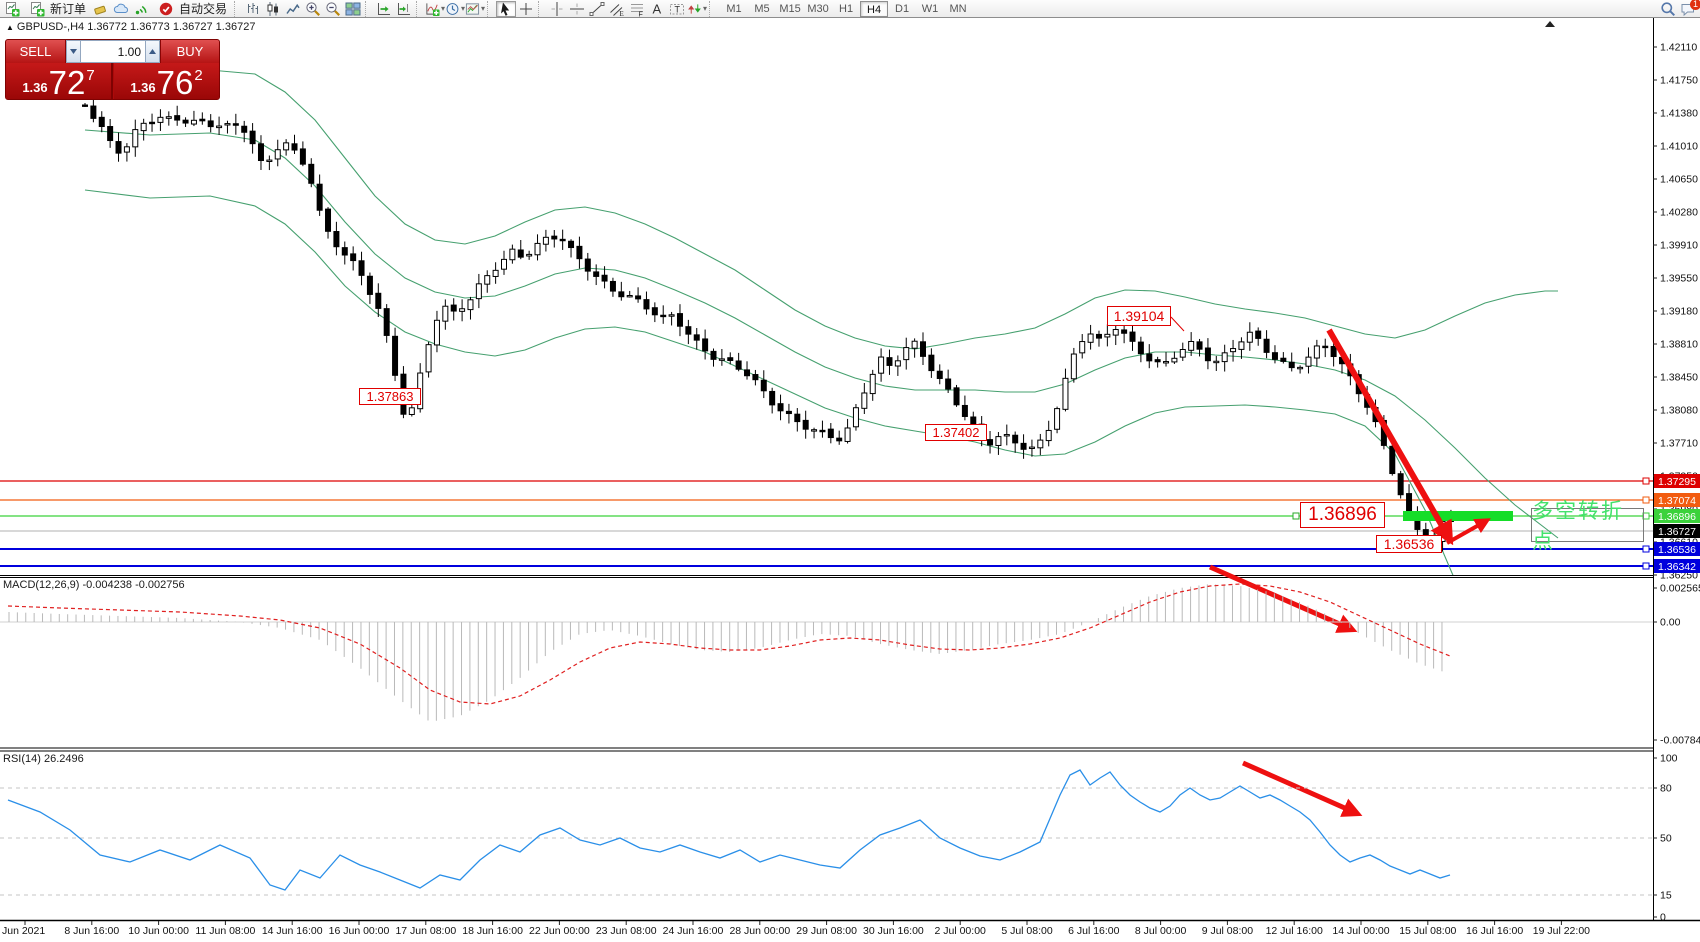 This screenshot has height=942, width=1700. What do you see at coordinates (1668, 9) in the screenshot?
I see `search-icon` at bounding box center [1668, 9].